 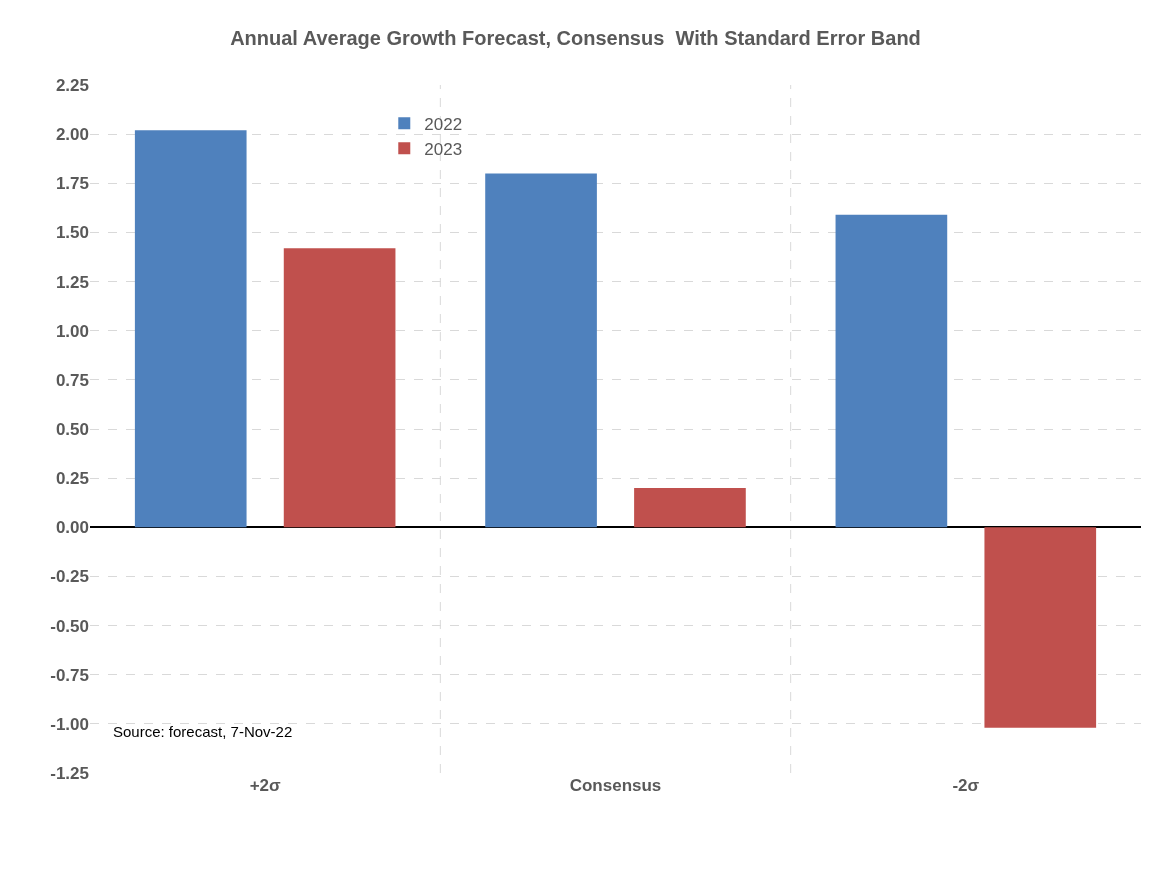 What do you see at coordinates (69, 675) in the screenshot?
I see `y-tick-label: -0.75` at bounding box center [69, 675].